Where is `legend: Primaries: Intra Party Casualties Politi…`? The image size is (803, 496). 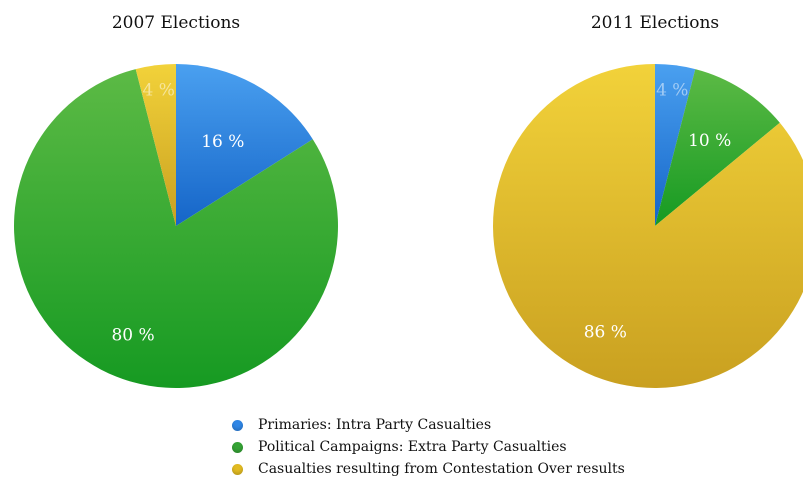
legend: Primaries: Intra Party Casualties Politi… is located at coordinates (428, 447).